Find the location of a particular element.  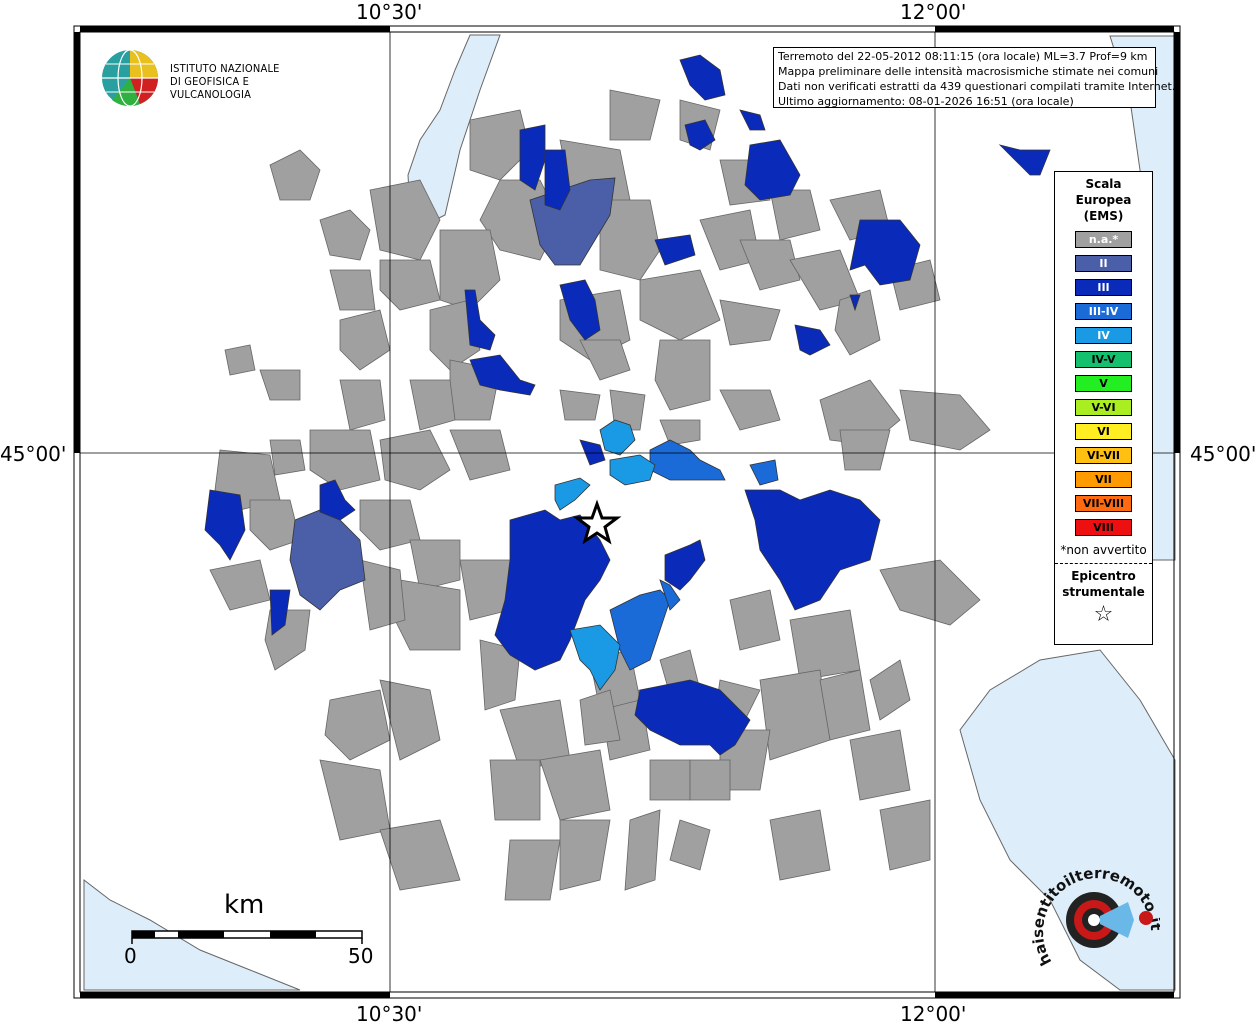

legend-item: V-VI is located at coordinates (1103, 407).